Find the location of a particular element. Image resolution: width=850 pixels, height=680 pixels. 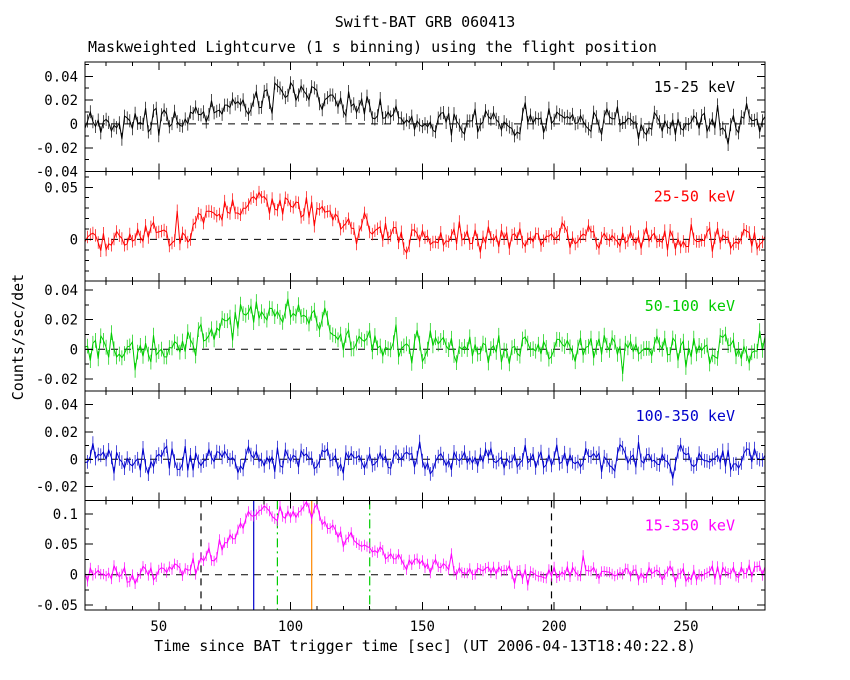

x-tick-label: 250 is located at coordinates (685, 627).